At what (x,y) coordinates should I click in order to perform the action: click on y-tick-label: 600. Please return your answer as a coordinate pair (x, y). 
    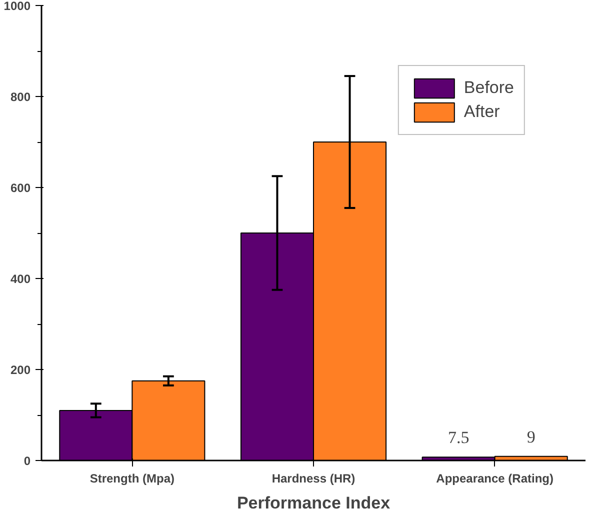
    Looking at the image, I should click on (20, 188).